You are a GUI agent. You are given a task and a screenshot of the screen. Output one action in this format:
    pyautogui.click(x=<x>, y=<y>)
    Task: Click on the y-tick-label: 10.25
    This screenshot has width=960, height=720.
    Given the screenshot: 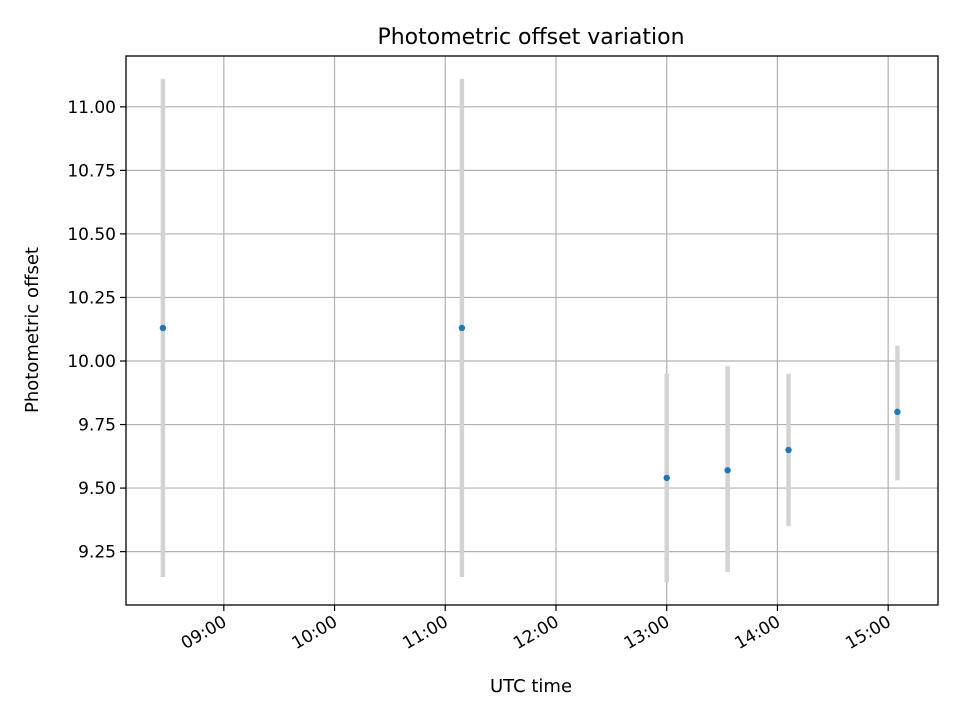 What is the action you would take?
    pyautogui.click(x=91, y=298)
    